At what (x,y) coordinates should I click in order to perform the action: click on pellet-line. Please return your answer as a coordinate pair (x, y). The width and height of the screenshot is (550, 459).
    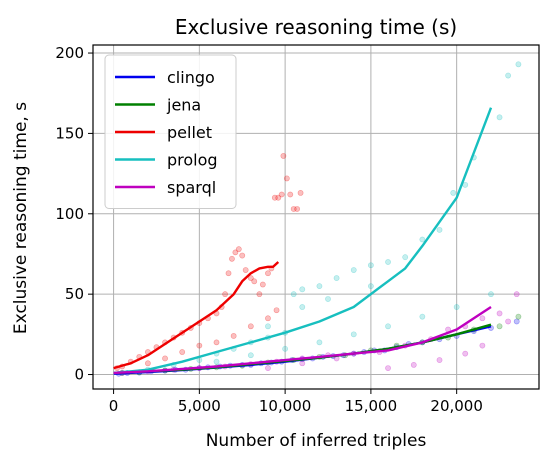
    Looking at the image, I should click on (196, 315).